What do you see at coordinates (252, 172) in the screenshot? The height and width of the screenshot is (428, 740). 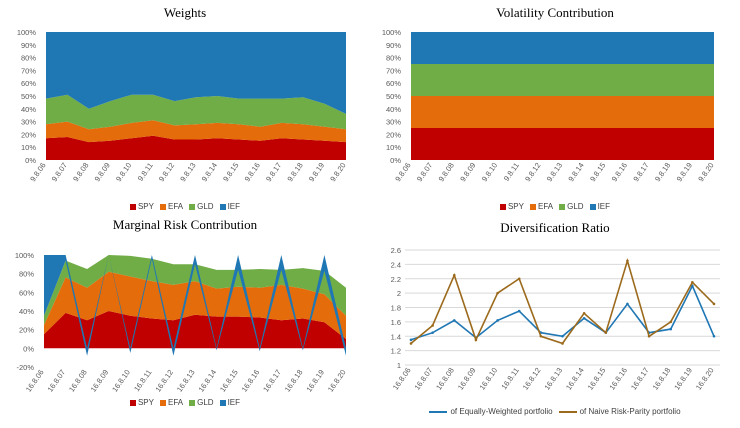 I see `weights-x-tick-label: 9.8.16` at bounding box center [252, 172].